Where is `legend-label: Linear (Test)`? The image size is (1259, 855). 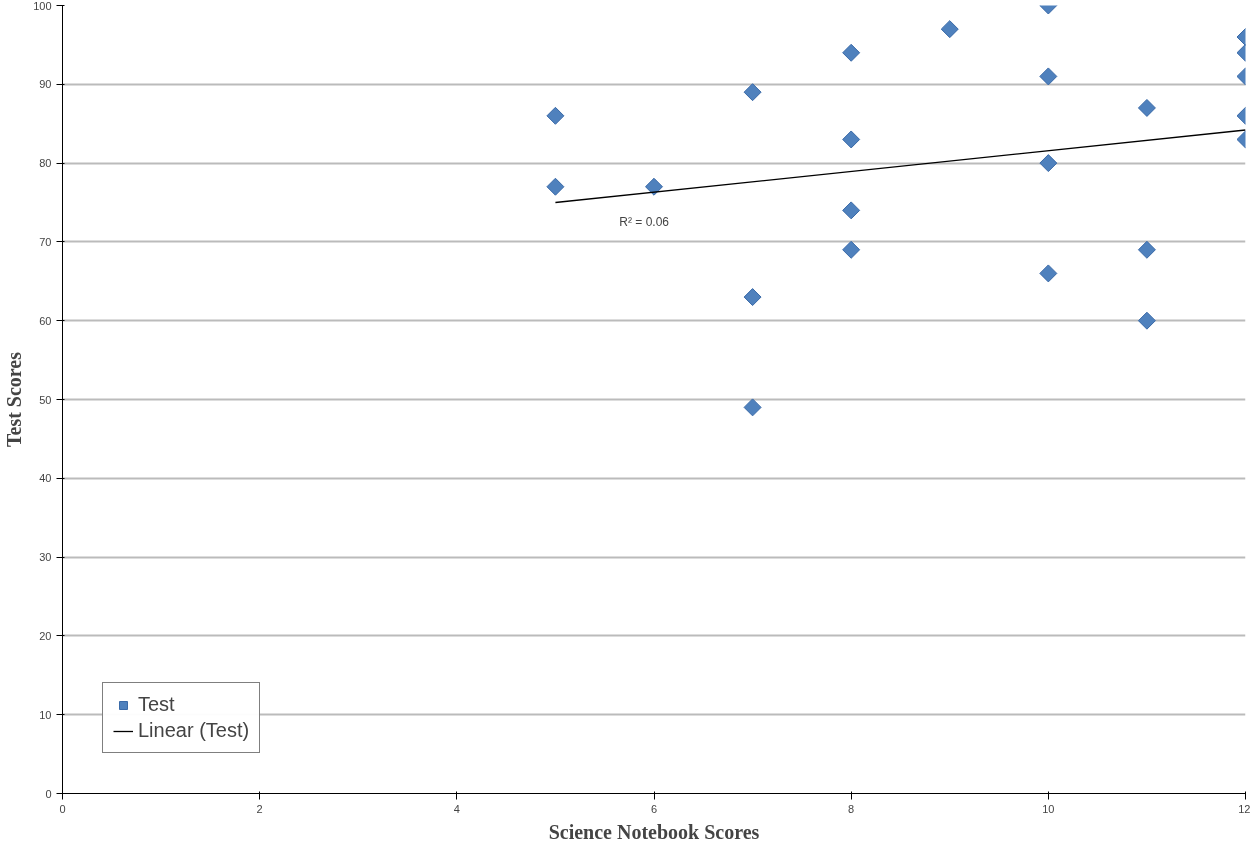 legend-label: Linear (Test) is located at coordinates (194, 730).